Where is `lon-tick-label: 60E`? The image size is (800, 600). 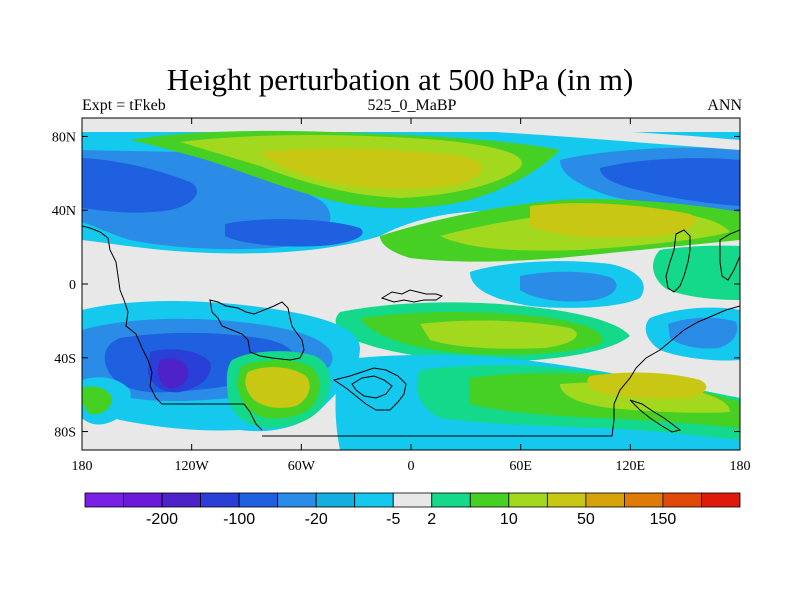 lon-tick-label: 60E is located at coordinates (520, 466).